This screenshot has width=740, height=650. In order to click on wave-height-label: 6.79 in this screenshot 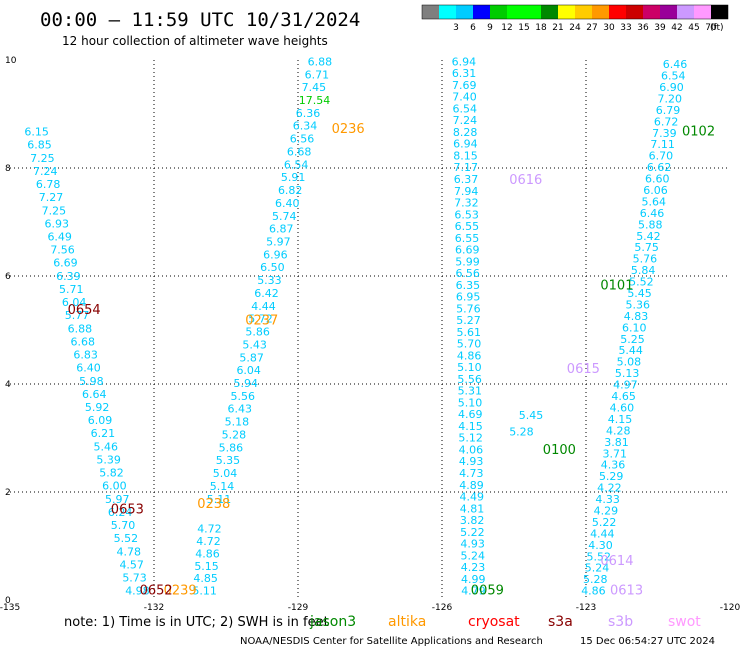, I will do `click(668, 110)`.